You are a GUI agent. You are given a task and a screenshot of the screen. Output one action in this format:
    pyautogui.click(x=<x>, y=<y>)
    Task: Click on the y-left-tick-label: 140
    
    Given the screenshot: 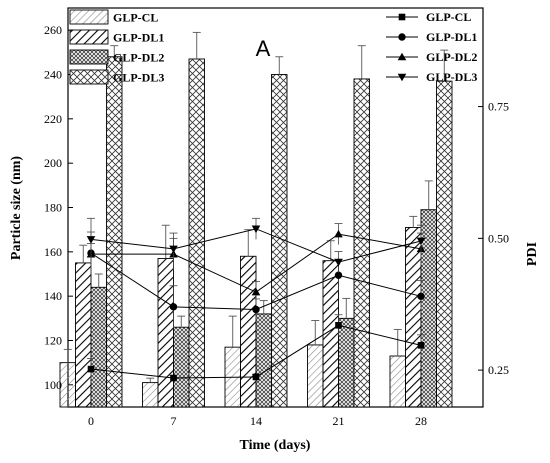 What is the action you would take?
    pyautogui.click(x=53, y=296)
    